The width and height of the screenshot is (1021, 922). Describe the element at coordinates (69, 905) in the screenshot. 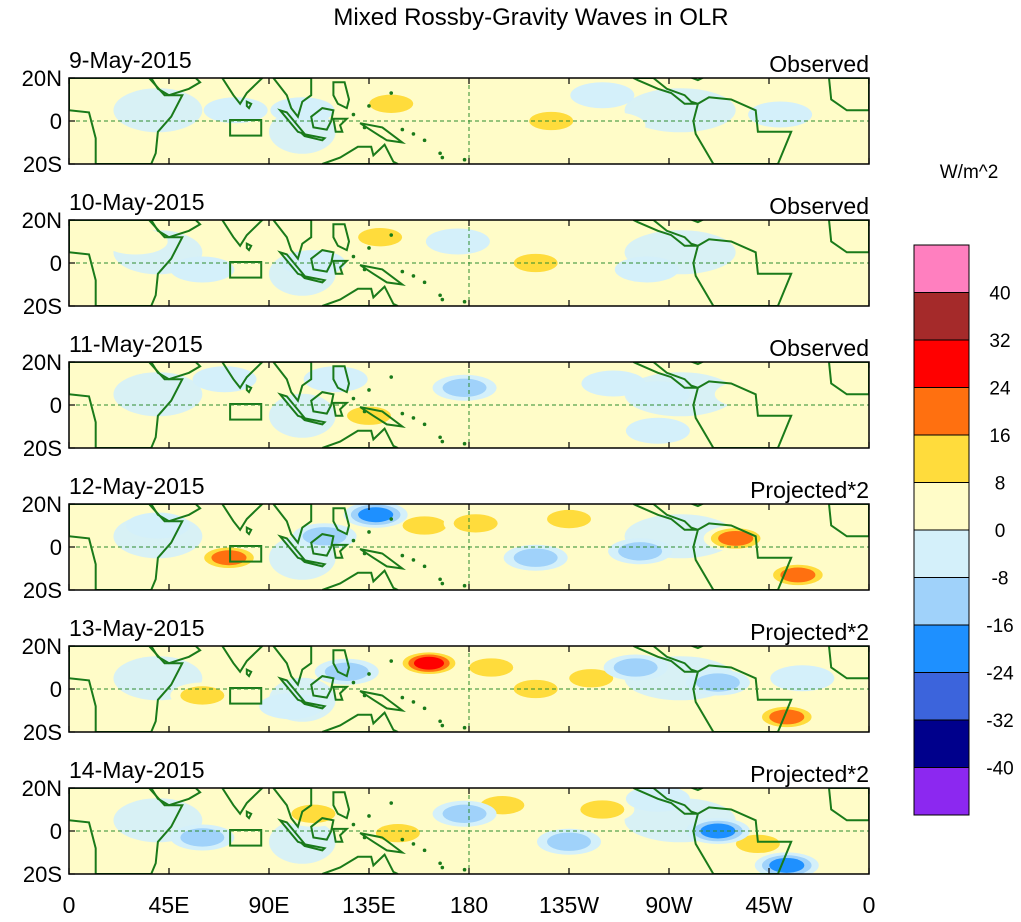

I see `lon-tick-label: 0` at that location.